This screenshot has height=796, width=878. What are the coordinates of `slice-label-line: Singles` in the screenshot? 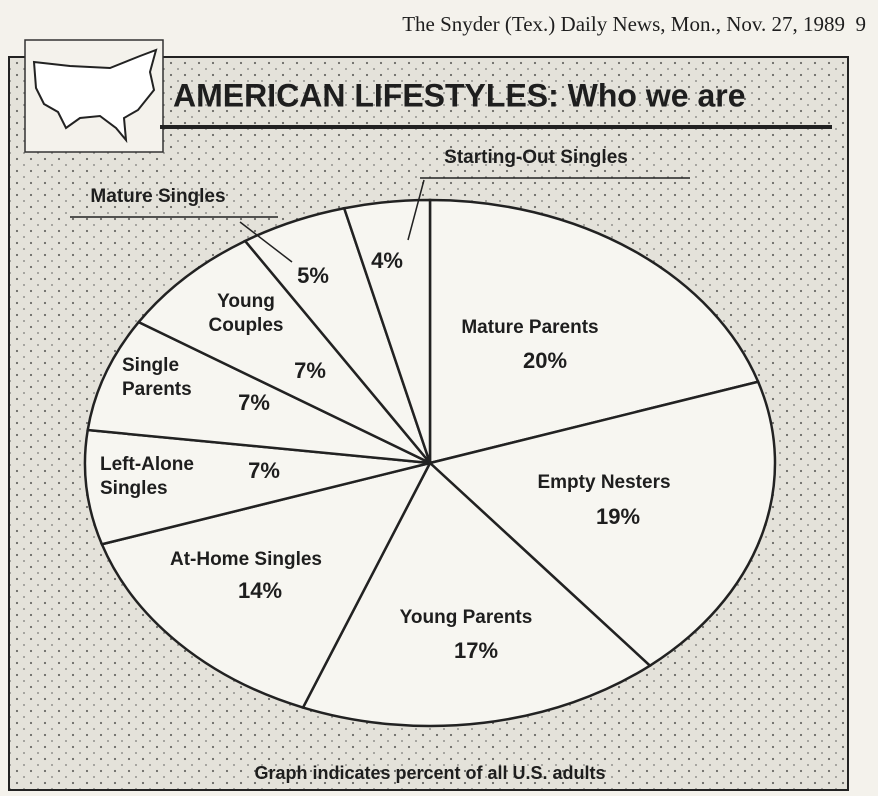 It's located at (134, 488).